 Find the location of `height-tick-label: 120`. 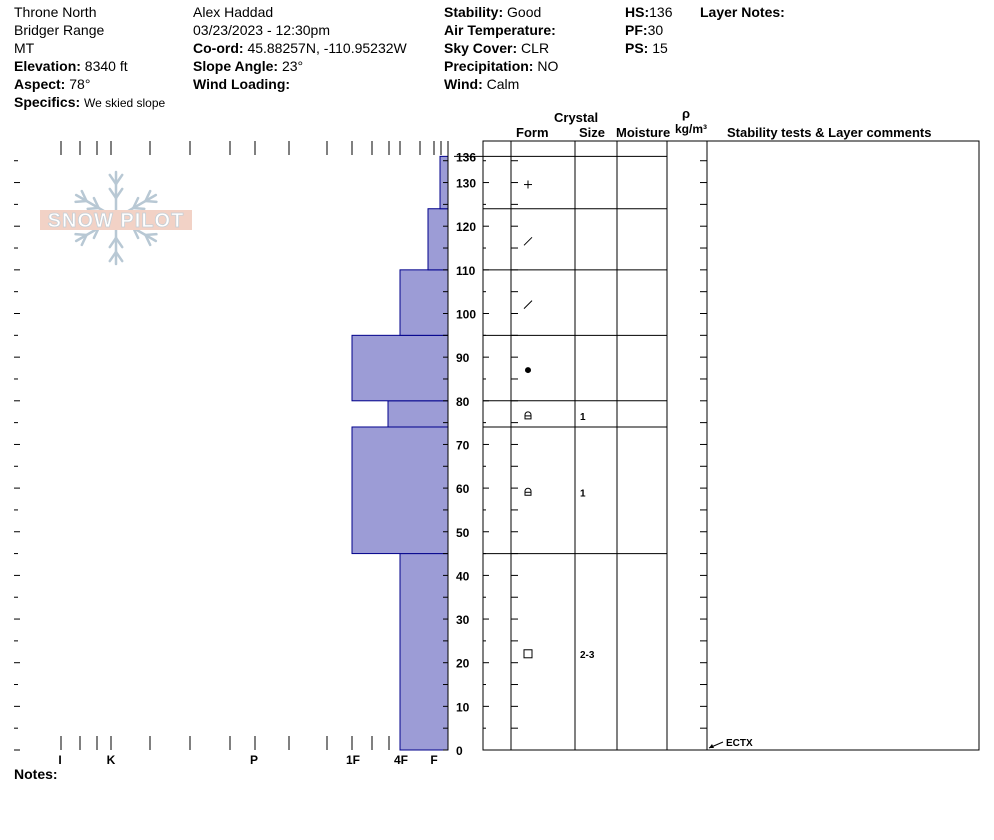

height-tick-label: 120 is located at coordinates (466, 227).